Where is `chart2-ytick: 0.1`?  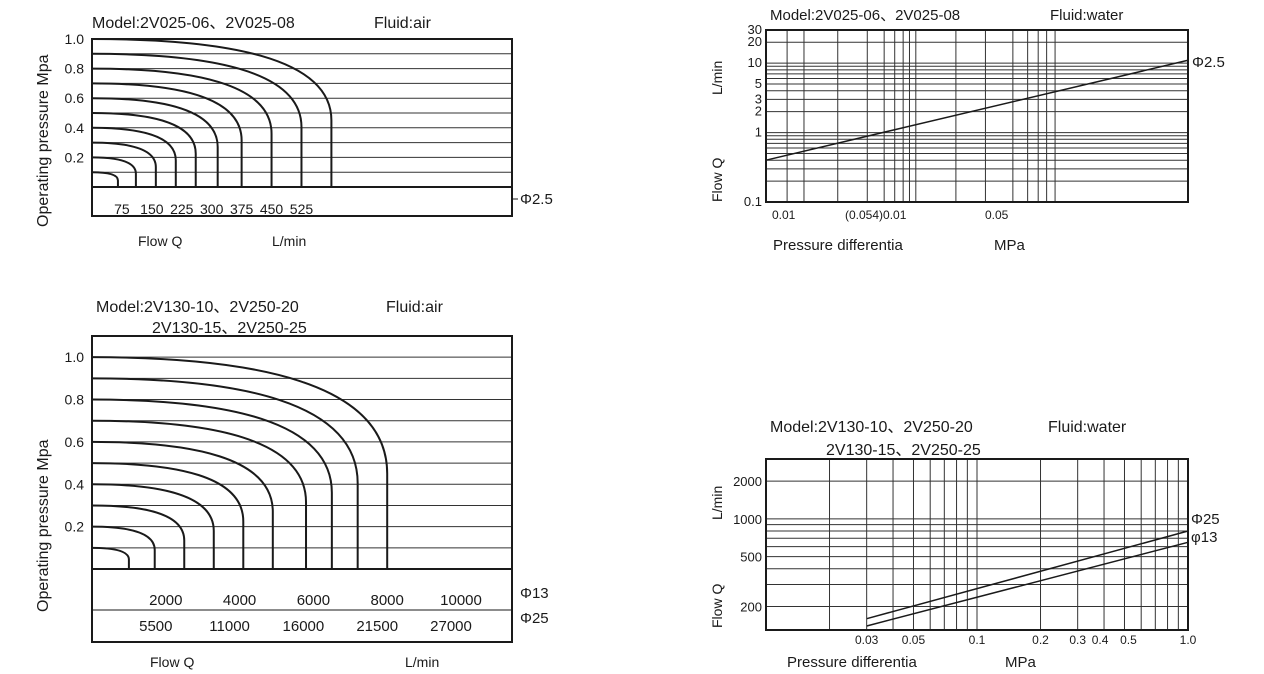 chart2-ytick: 0.1 is located at coordinates (753, 201).